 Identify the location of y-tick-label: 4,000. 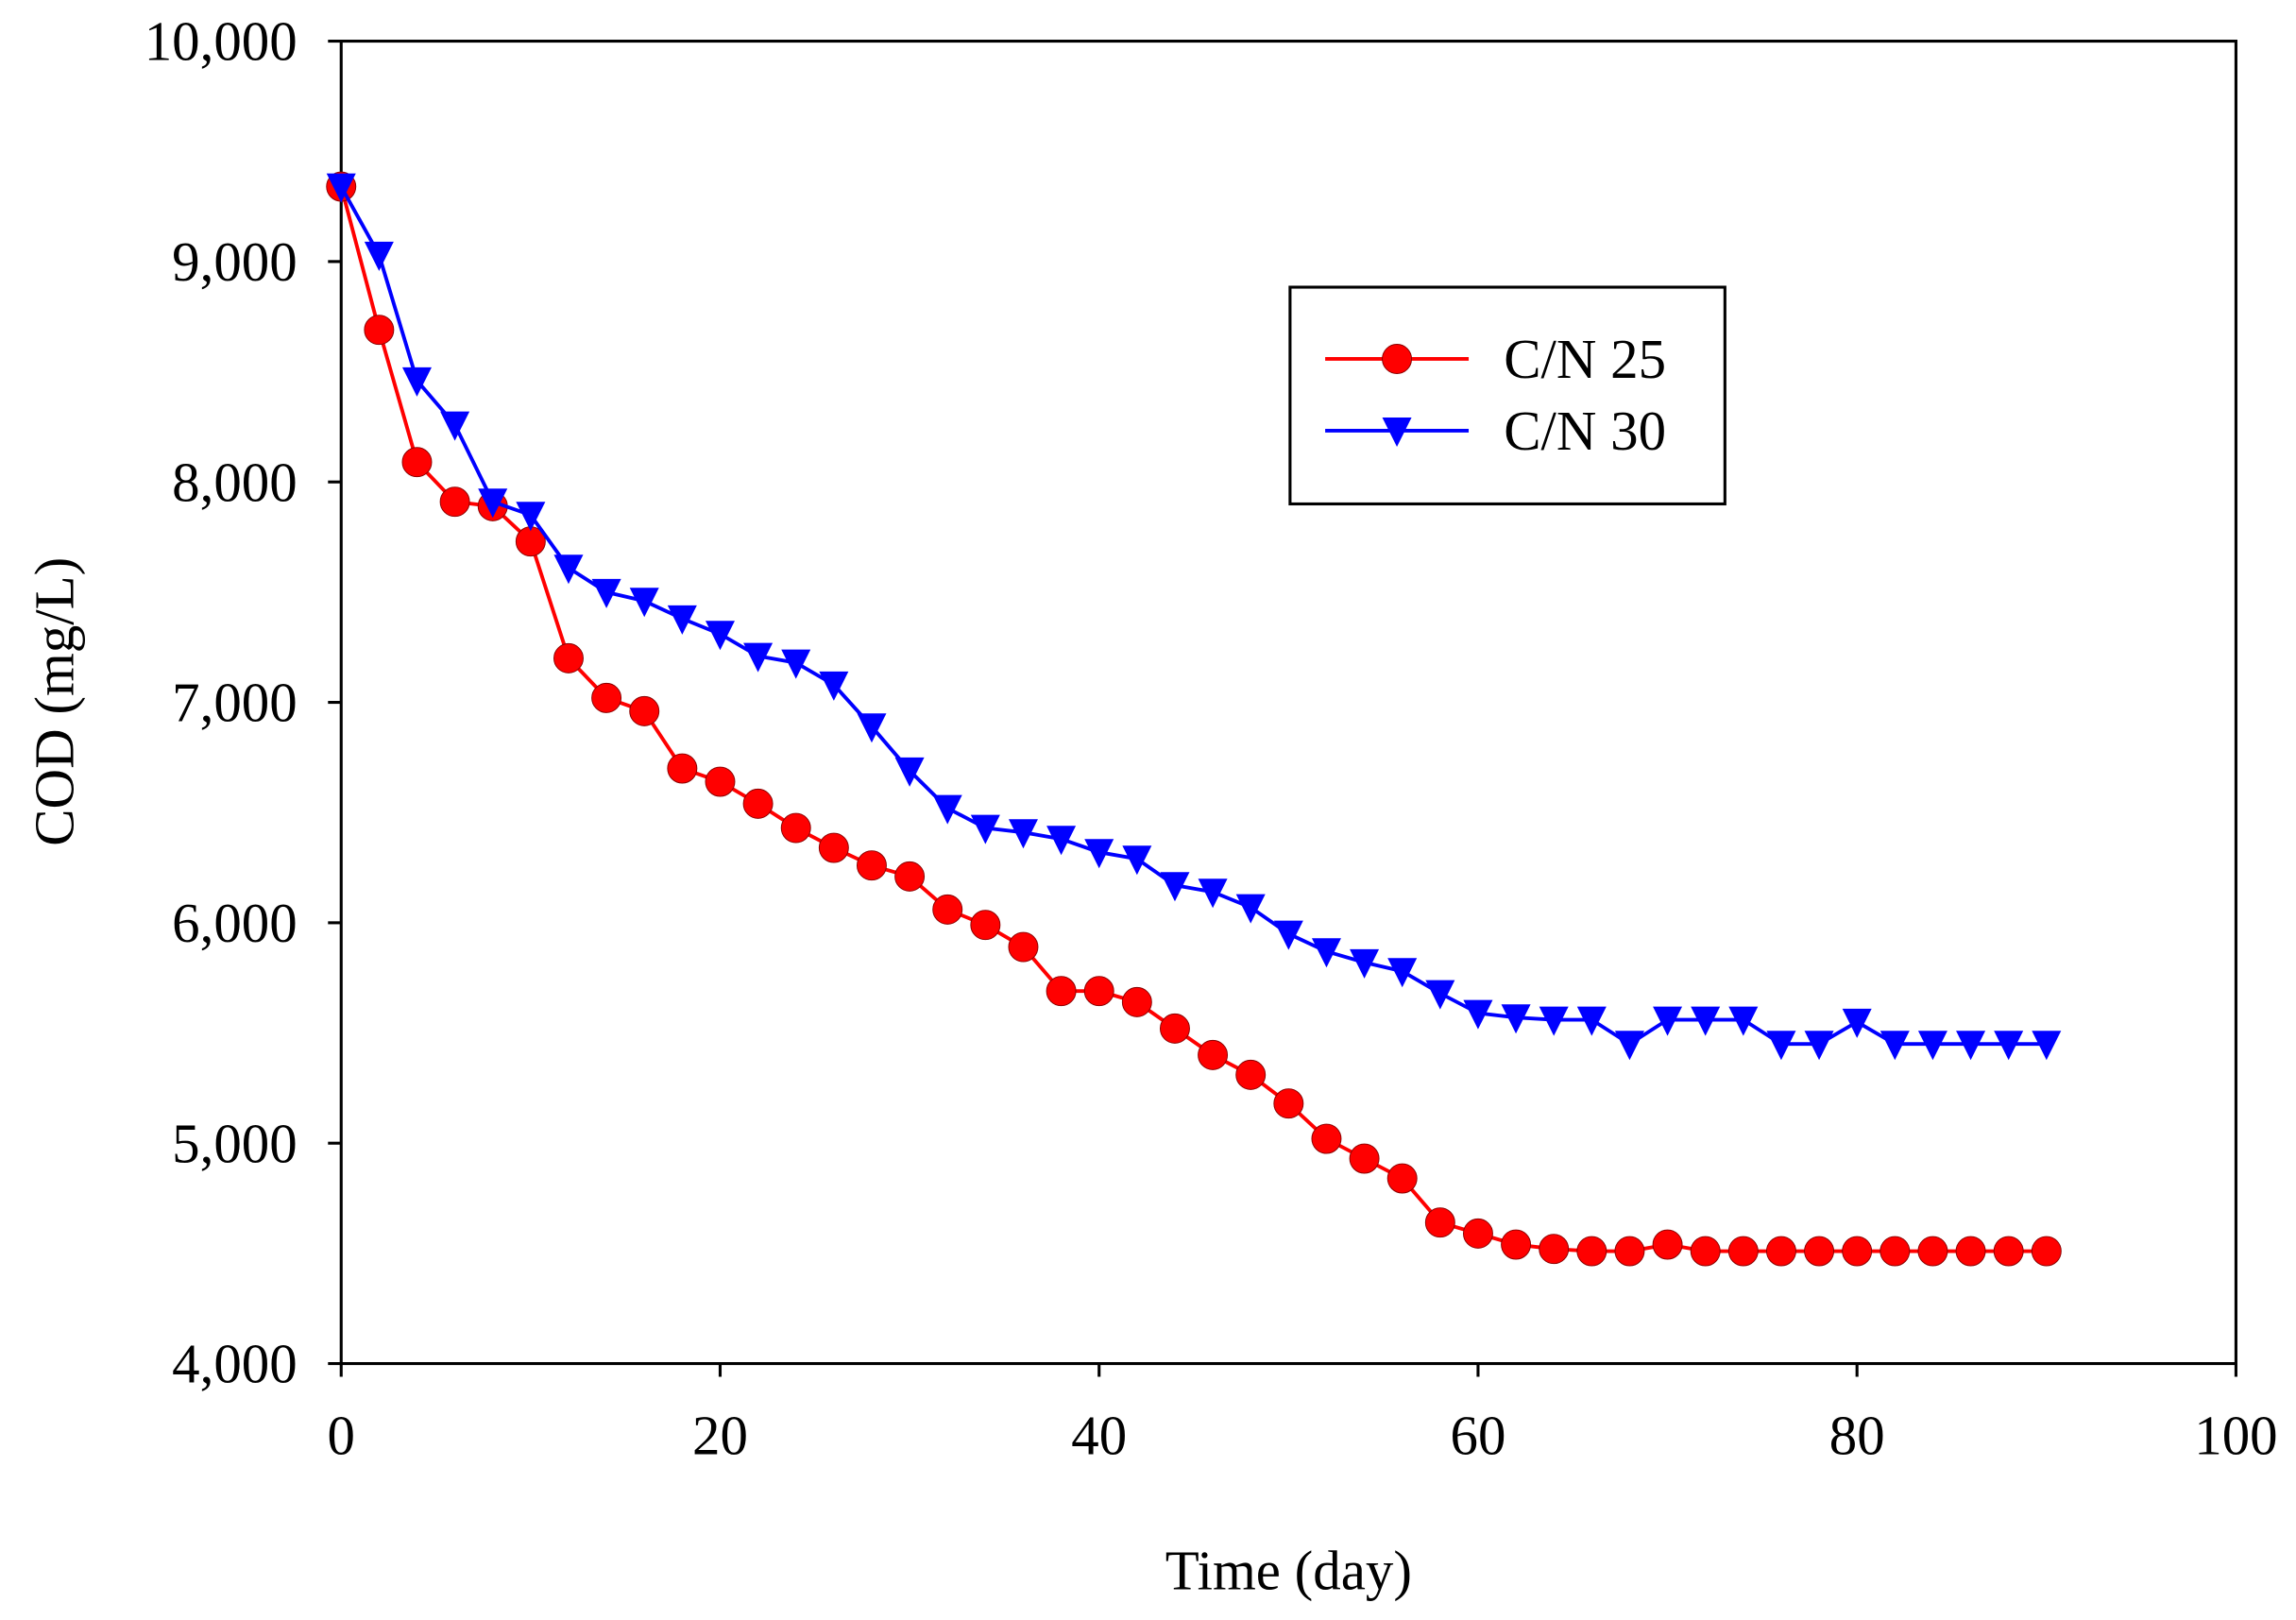
(235, 1364).